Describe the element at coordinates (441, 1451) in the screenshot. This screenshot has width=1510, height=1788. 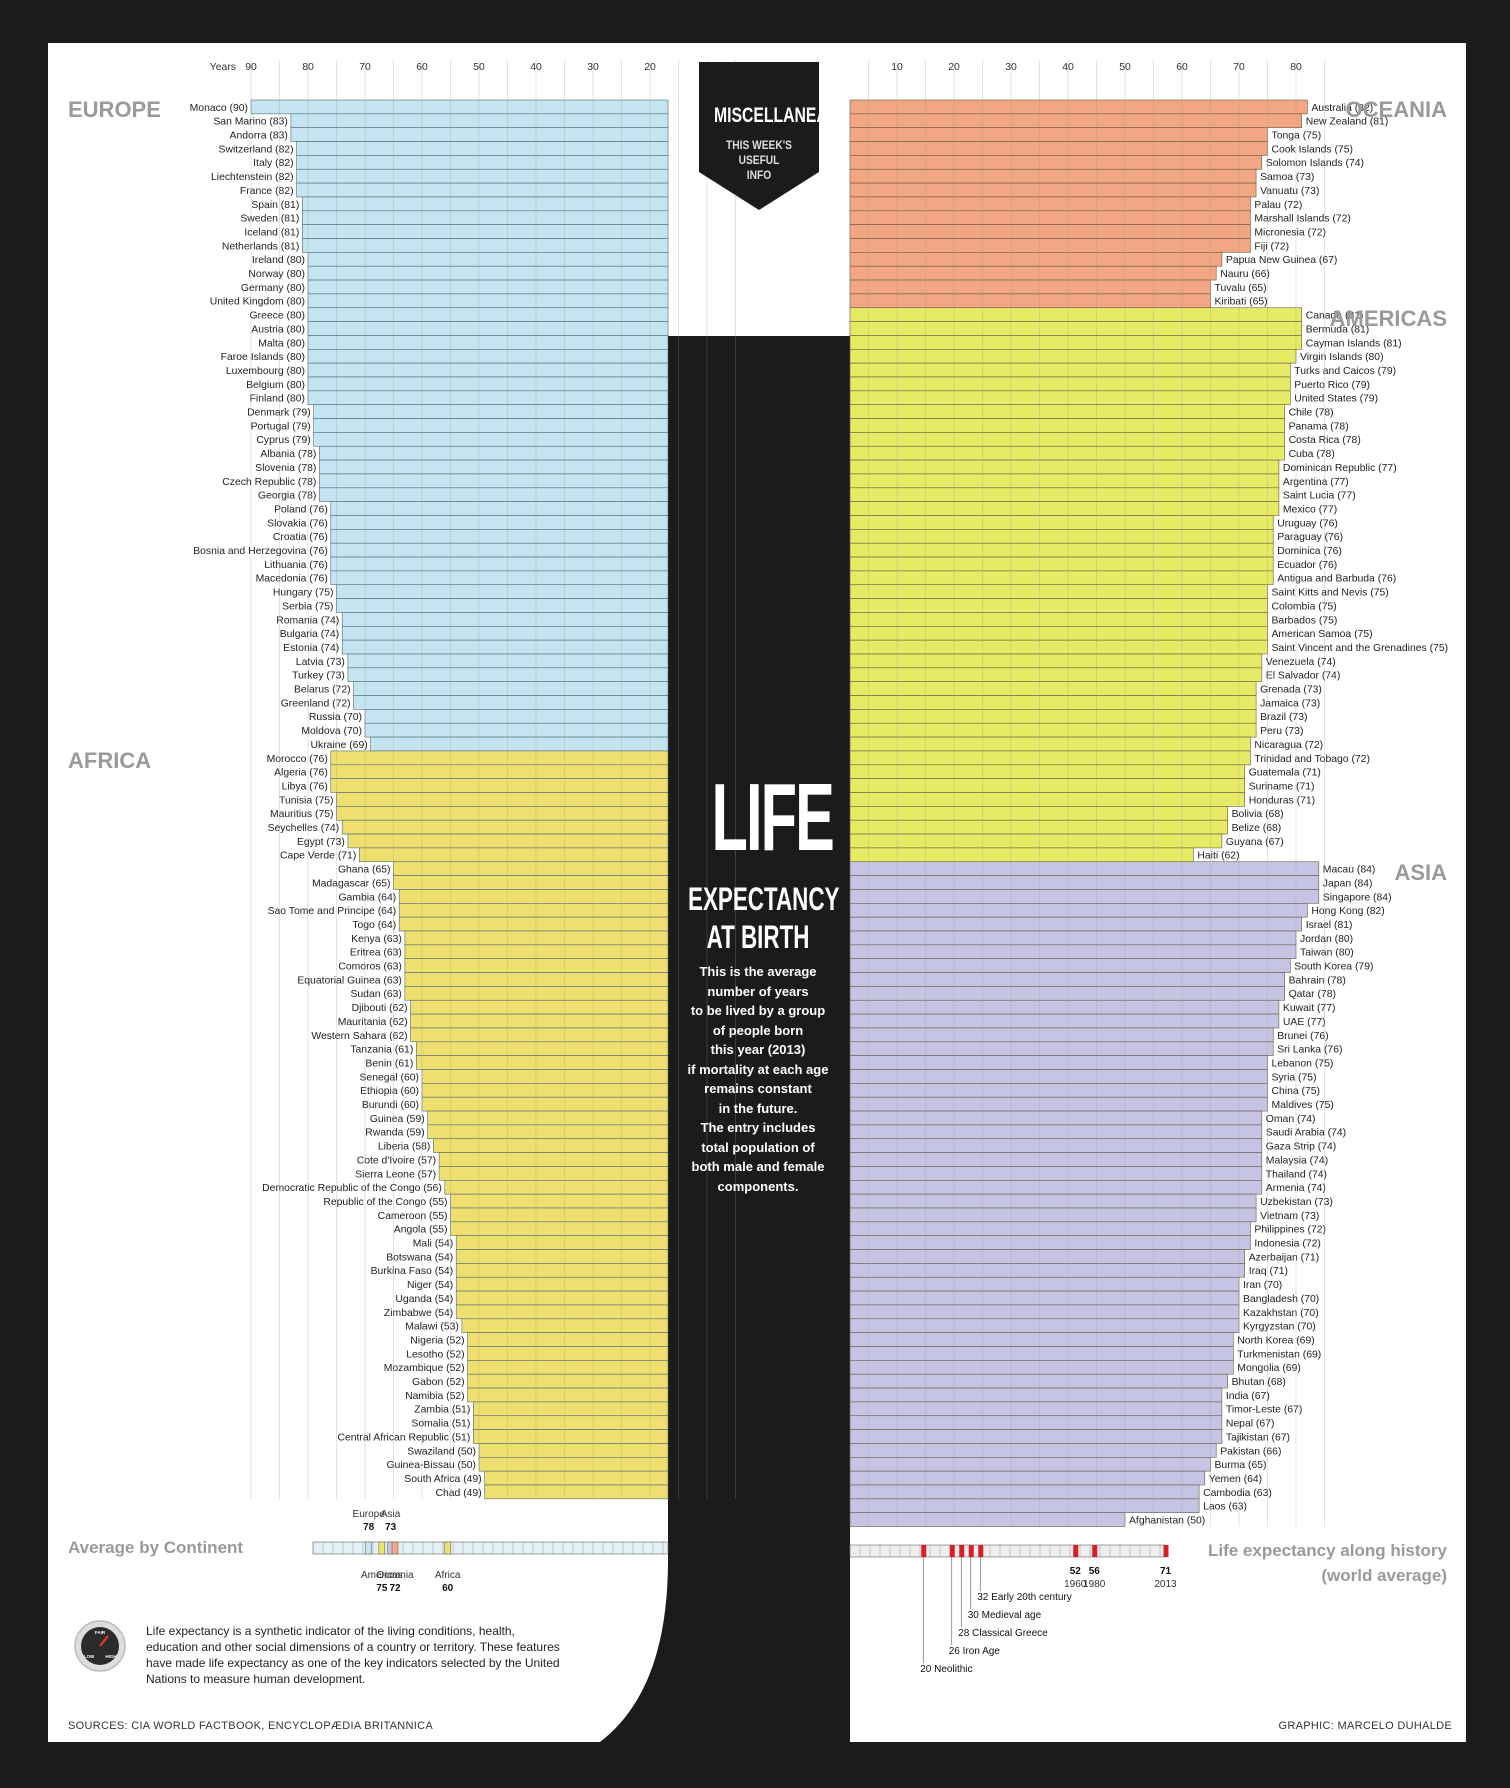
I see `bar-label: Swaziland (50)` at that location.